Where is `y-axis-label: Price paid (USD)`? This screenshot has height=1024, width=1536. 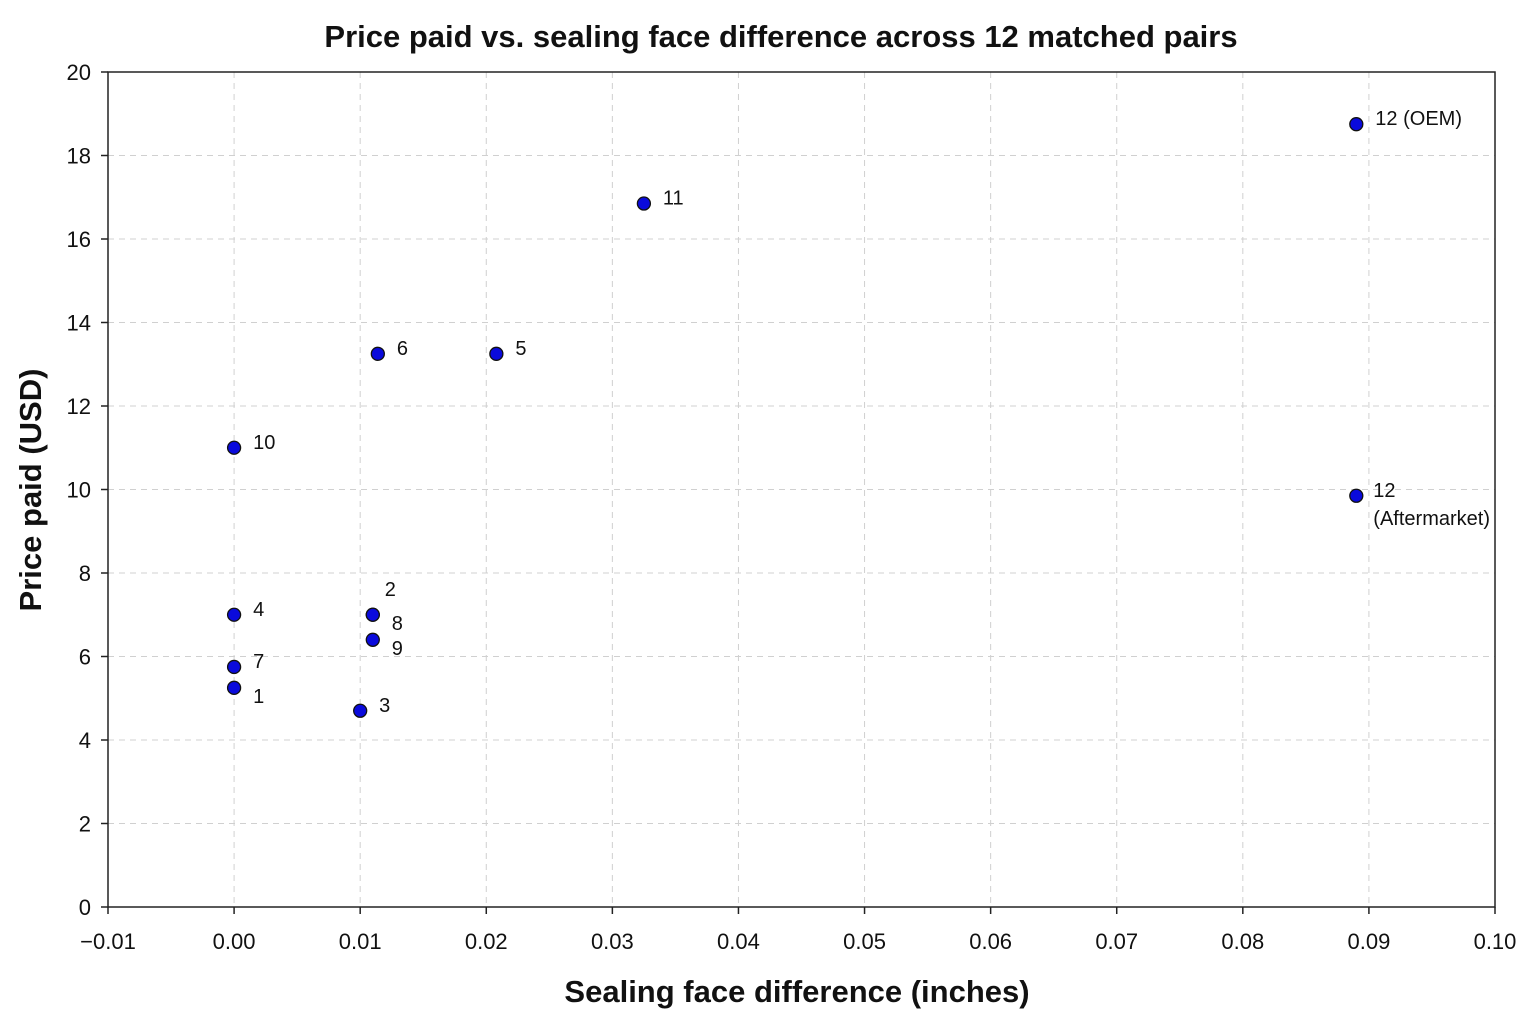
y-axis-label: Price paid (USD) is located at coordinates (30, 490).